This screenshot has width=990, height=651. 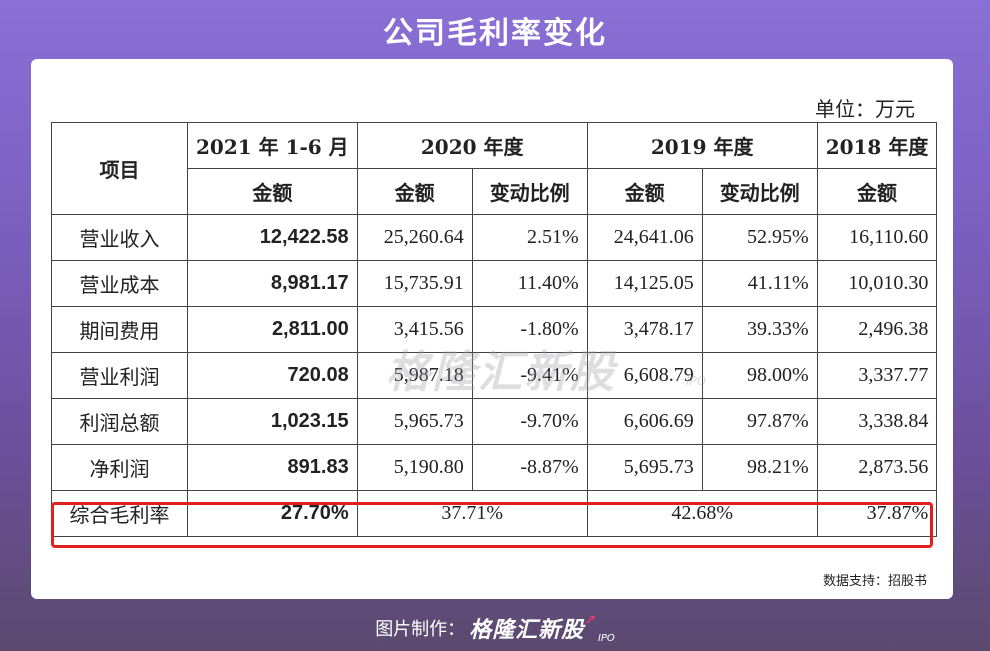 I want to click on cell-2021-amount: 1,023.15, so click(x=272, y=421).